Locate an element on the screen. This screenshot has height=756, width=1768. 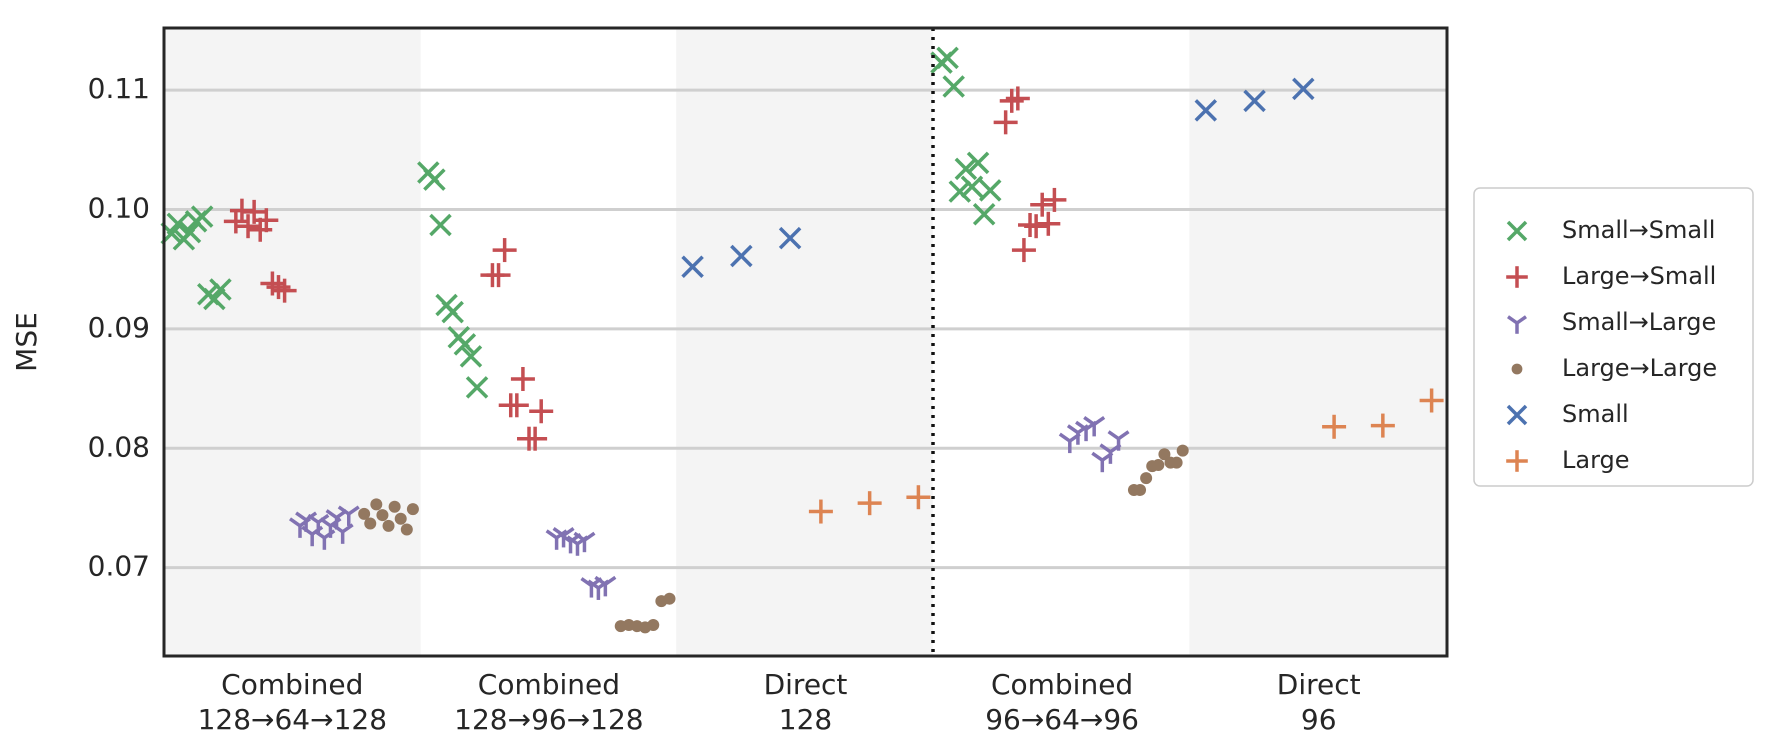
y-tick-label: 0.09 is located at coordinates (119, 327).